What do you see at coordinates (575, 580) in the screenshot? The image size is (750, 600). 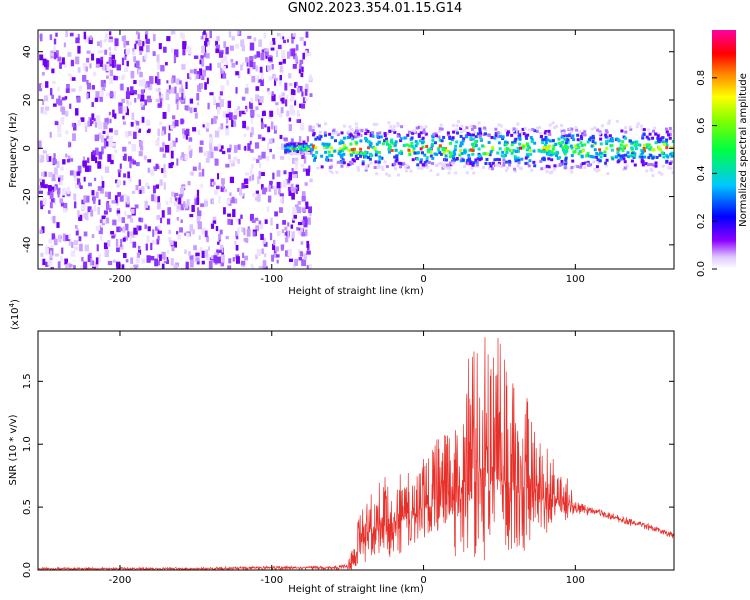 I see `snr-x-tick-label: 100` at bounding box center [575, 580].